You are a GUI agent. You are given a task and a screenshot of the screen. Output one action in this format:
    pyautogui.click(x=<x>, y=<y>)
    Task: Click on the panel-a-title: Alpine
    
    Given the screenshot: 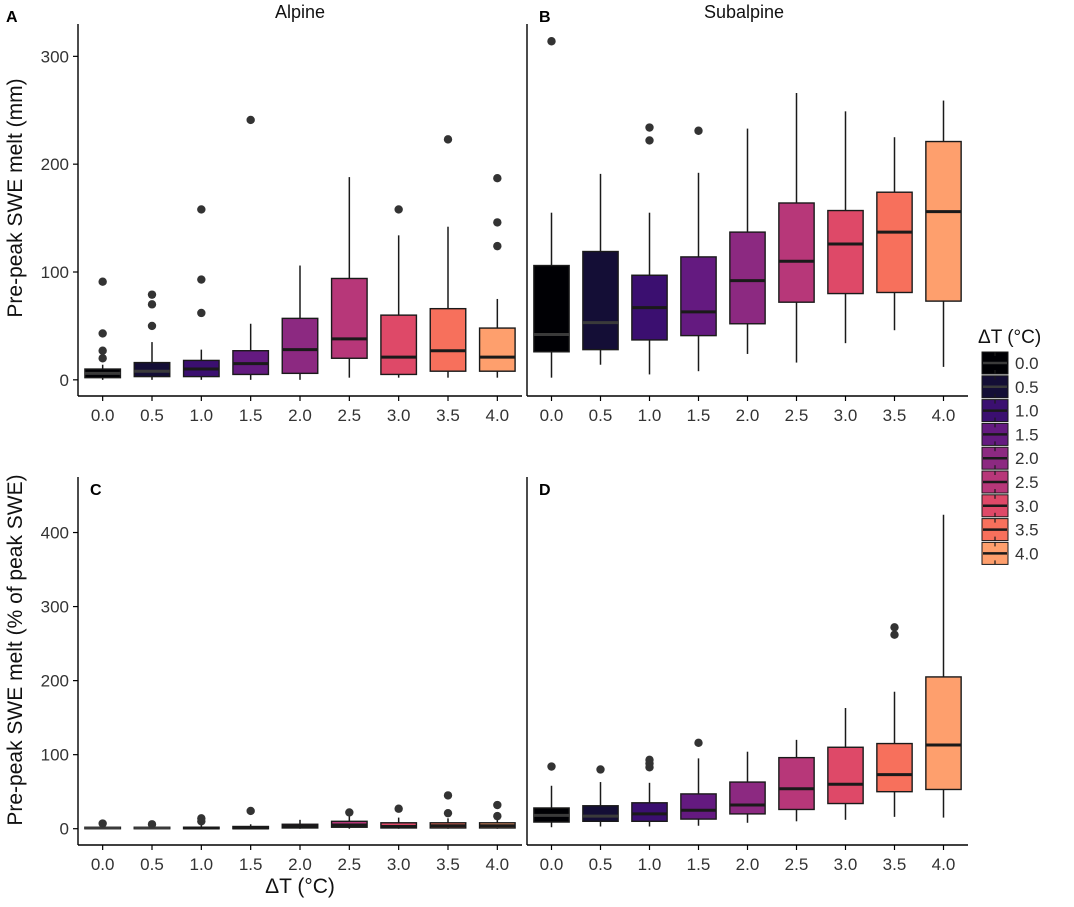 What is the action you would take?
    pyautogui.click(x=300, y=12)
    